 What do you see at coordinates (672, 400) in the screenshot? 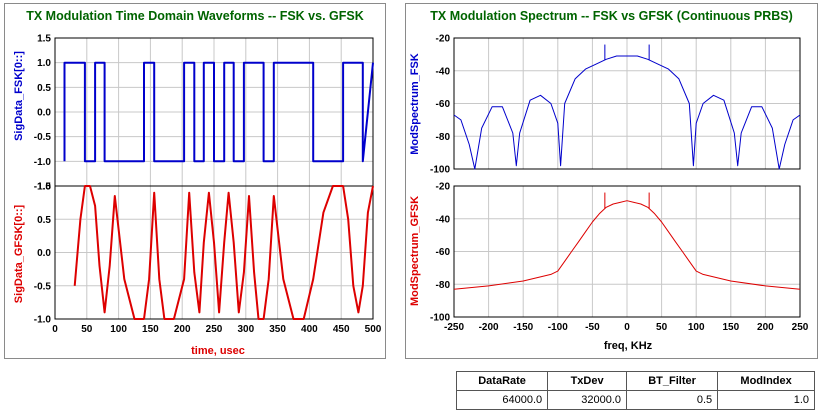
I see `value-bt-filter: 0.5` at bounding box center [672, 400].